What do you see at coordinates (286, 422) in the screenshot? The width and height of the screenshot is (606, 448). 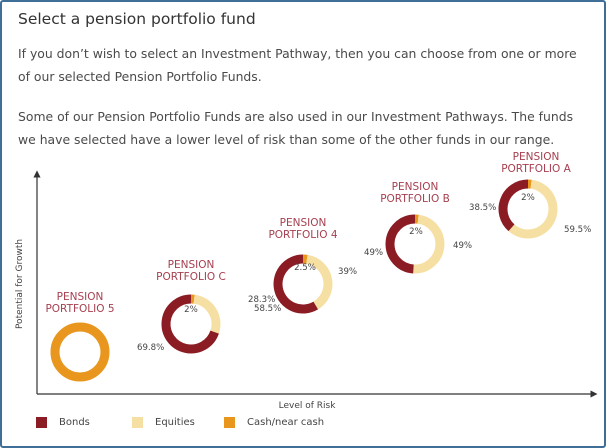 I see `legend-label-cash: Cash/near cash` at bounding box center [286, 422].